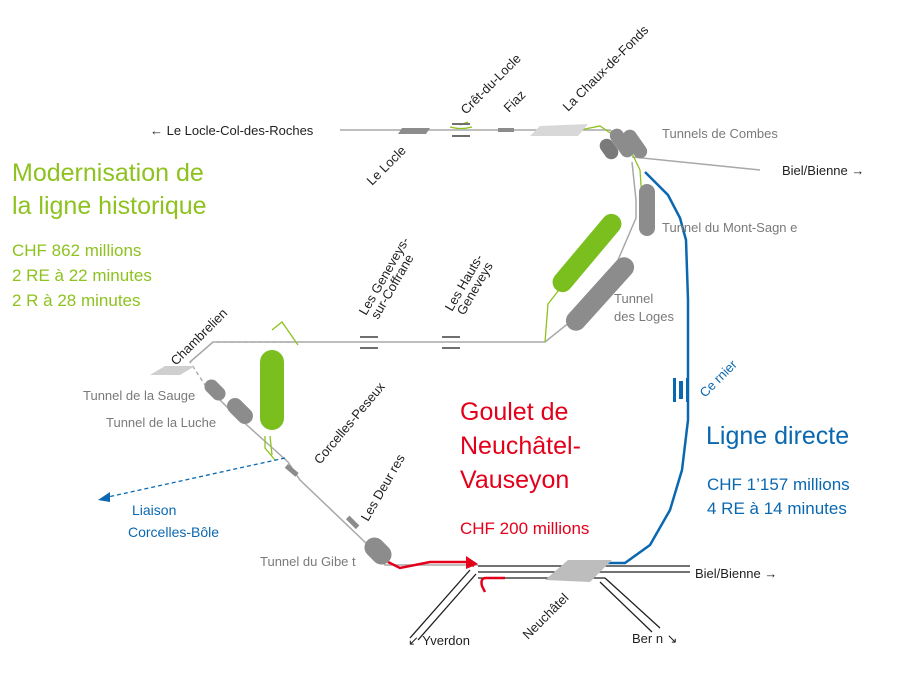 This screenshot has width=900, height=687. What do you see at coordinates (778, 484) in the screenshot?
I see `direct-cost: CHF 1’157 millions` at bounding box center [778, 484].